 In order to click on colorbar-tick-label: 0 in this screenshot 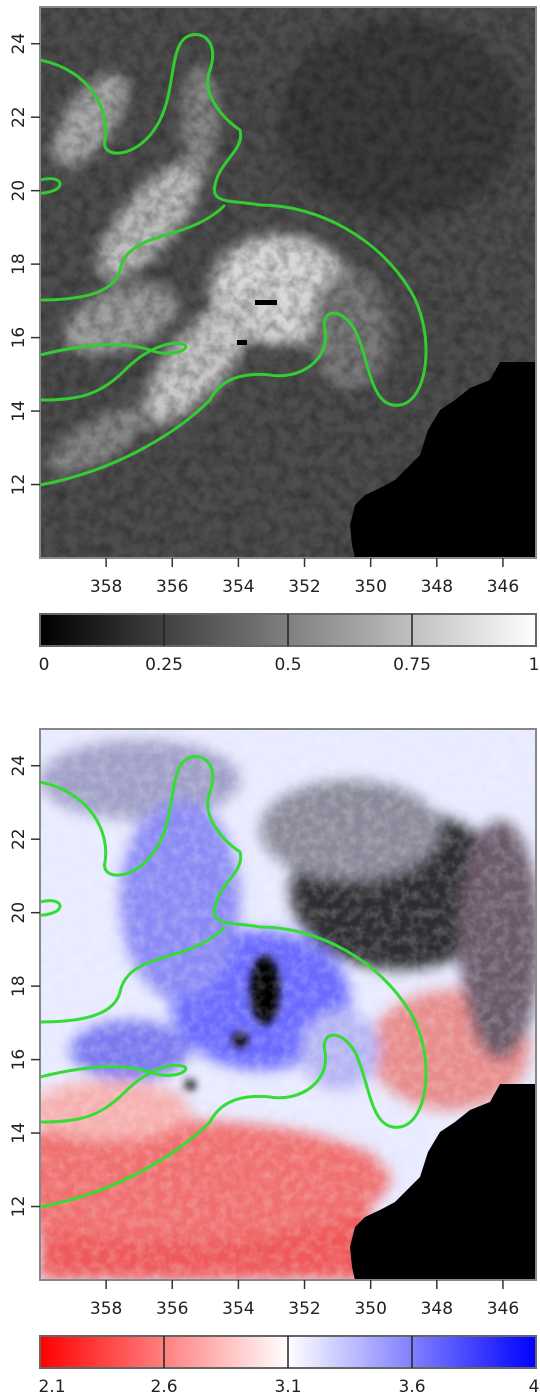, I will do `click(44, 665)`.